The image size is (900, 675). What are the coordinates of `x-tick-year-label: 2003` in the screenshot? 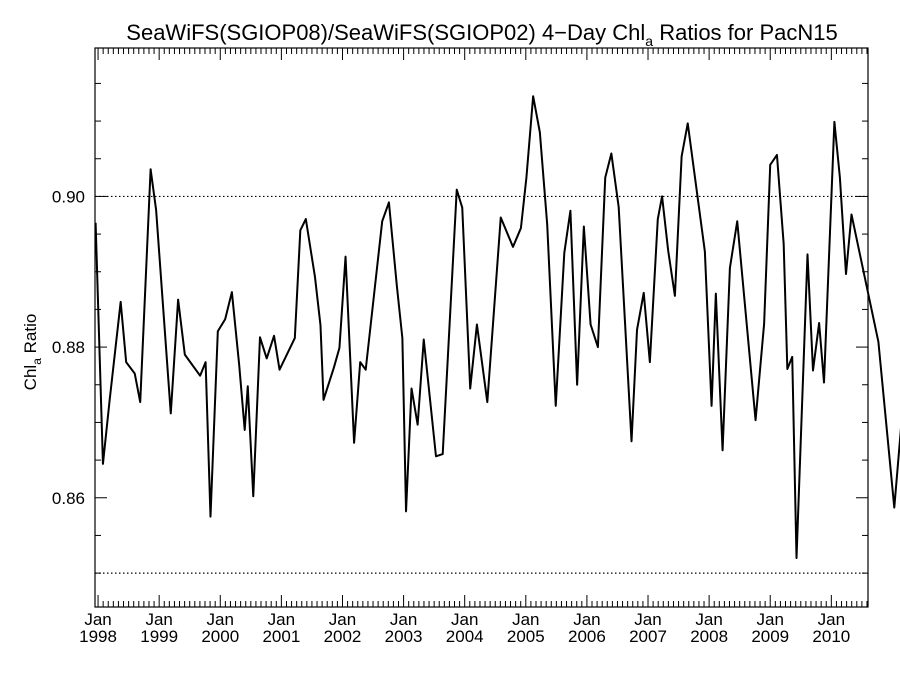 It's located at (404, 636).